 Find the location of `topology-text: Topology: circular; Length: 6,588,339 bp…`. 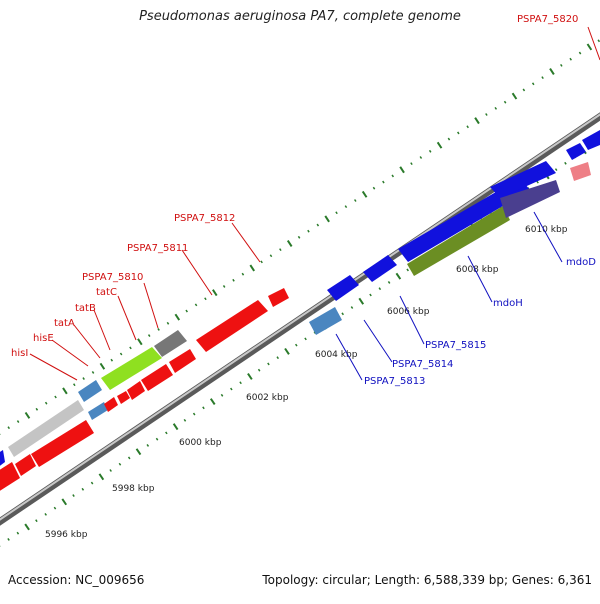

topology-text: Topology: circular; Length: 6,588,339 bp… is located at coordinates (427, 580).